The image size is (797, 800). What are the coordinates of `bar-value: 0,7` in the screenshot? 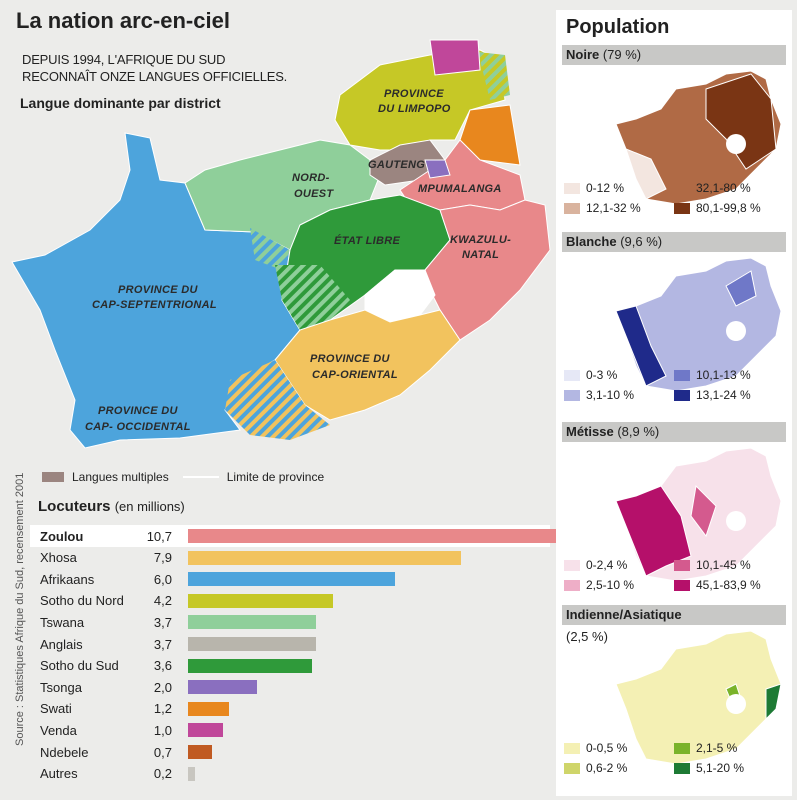 It's located at (162, 752).